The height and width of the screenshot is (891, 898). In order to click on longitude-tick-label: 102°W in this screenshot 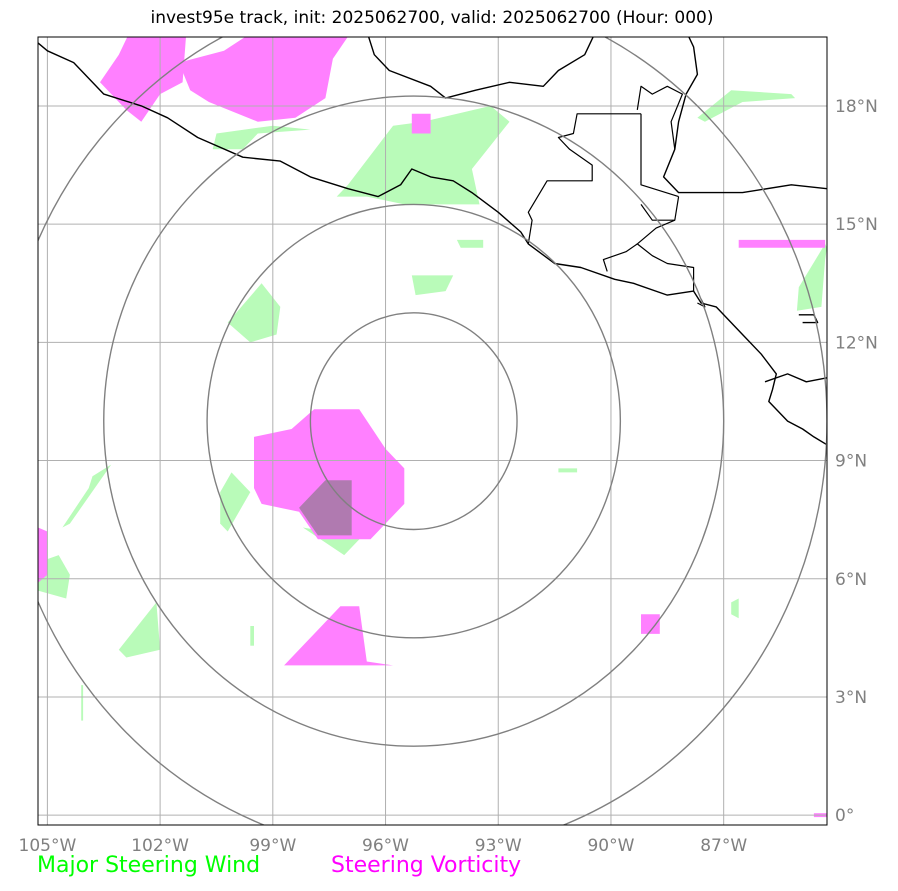, I will do `click(160, 846)`.